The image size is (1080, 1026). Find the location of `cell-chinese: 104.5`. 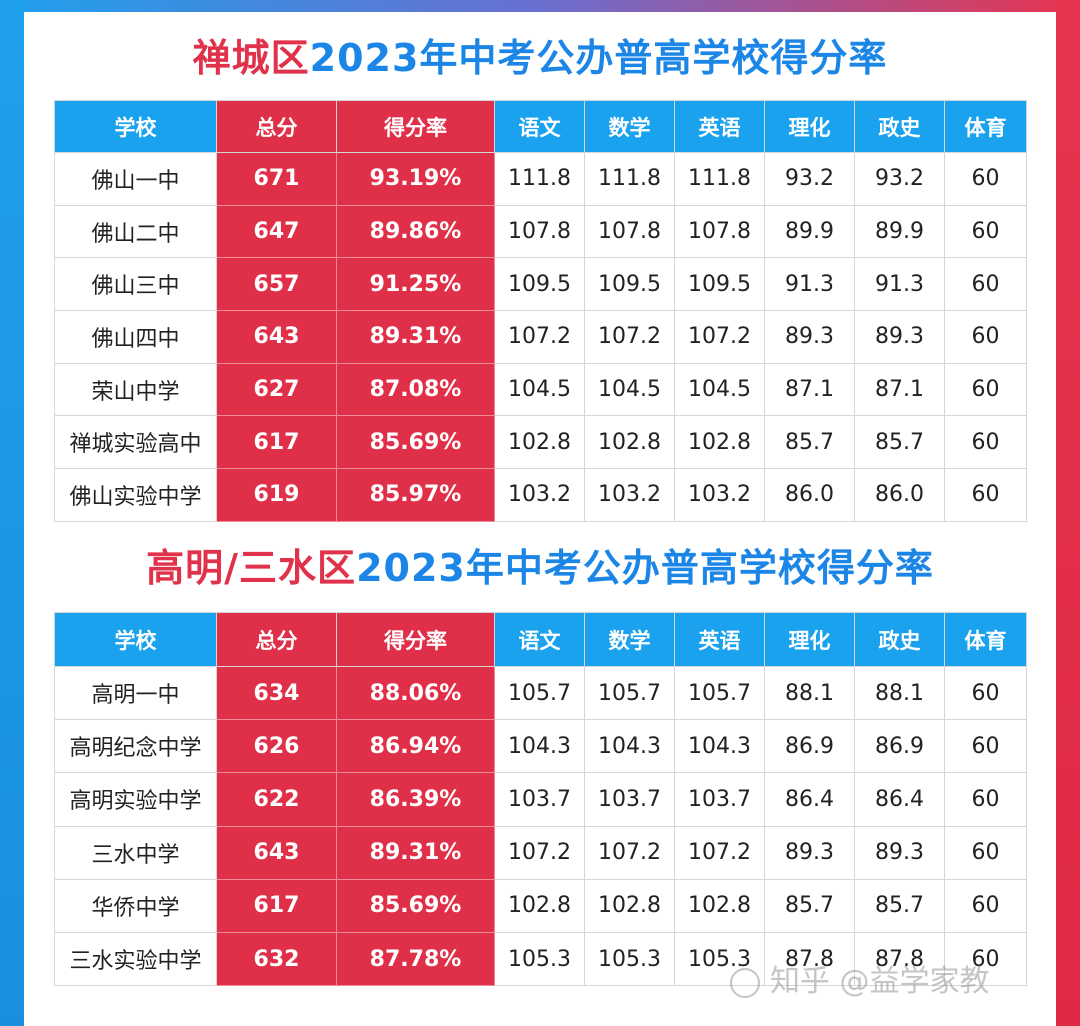

cell-chinese: 104.5 is located at coordinates (539, 389).